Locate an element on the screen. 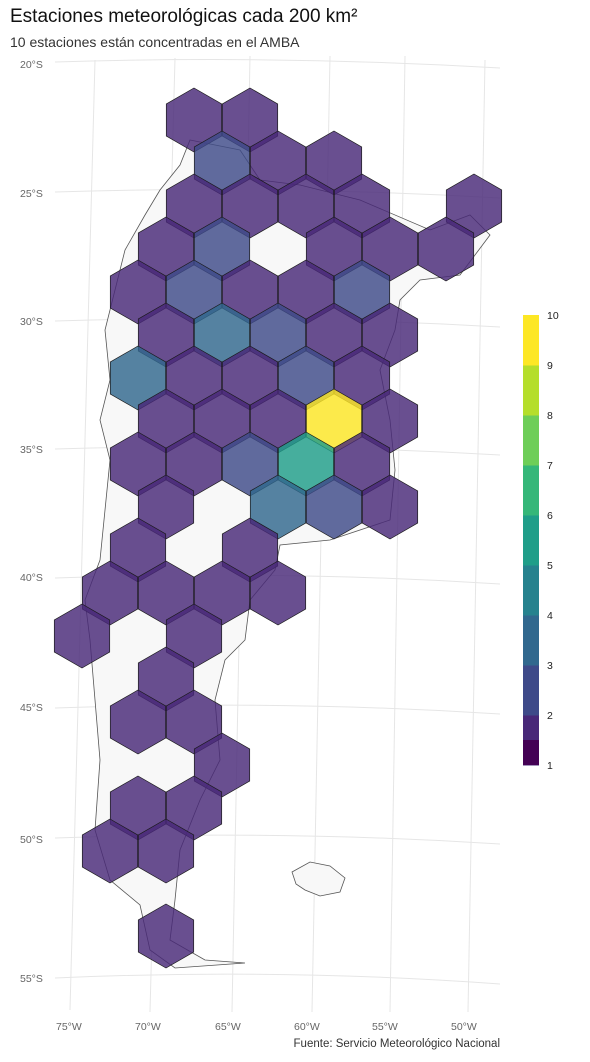  lon-label: 55°W is located at coordinates (385, 1027).